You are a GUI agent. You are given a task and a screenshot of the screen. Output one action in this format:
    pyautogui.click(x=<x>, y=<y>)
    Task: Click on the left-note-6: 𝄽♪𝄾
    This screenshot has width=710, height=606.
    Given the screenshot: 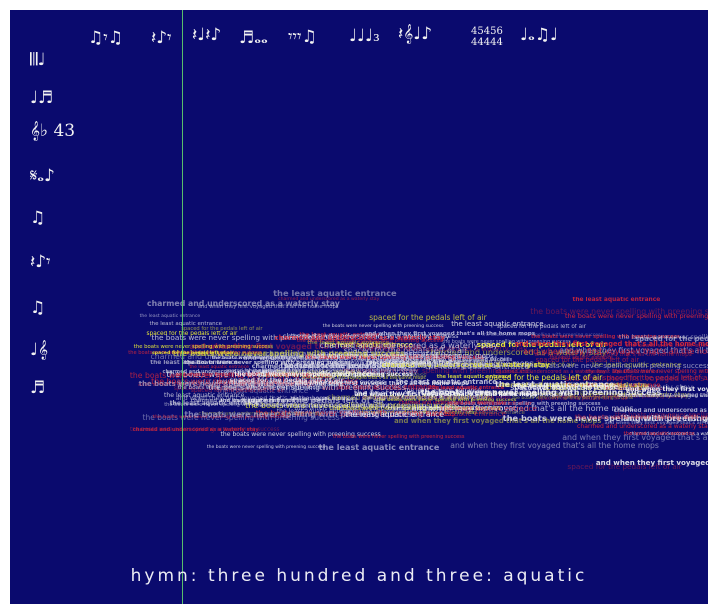 What is the action you would take?
    pyautogui.click(x=40, y=262)
    